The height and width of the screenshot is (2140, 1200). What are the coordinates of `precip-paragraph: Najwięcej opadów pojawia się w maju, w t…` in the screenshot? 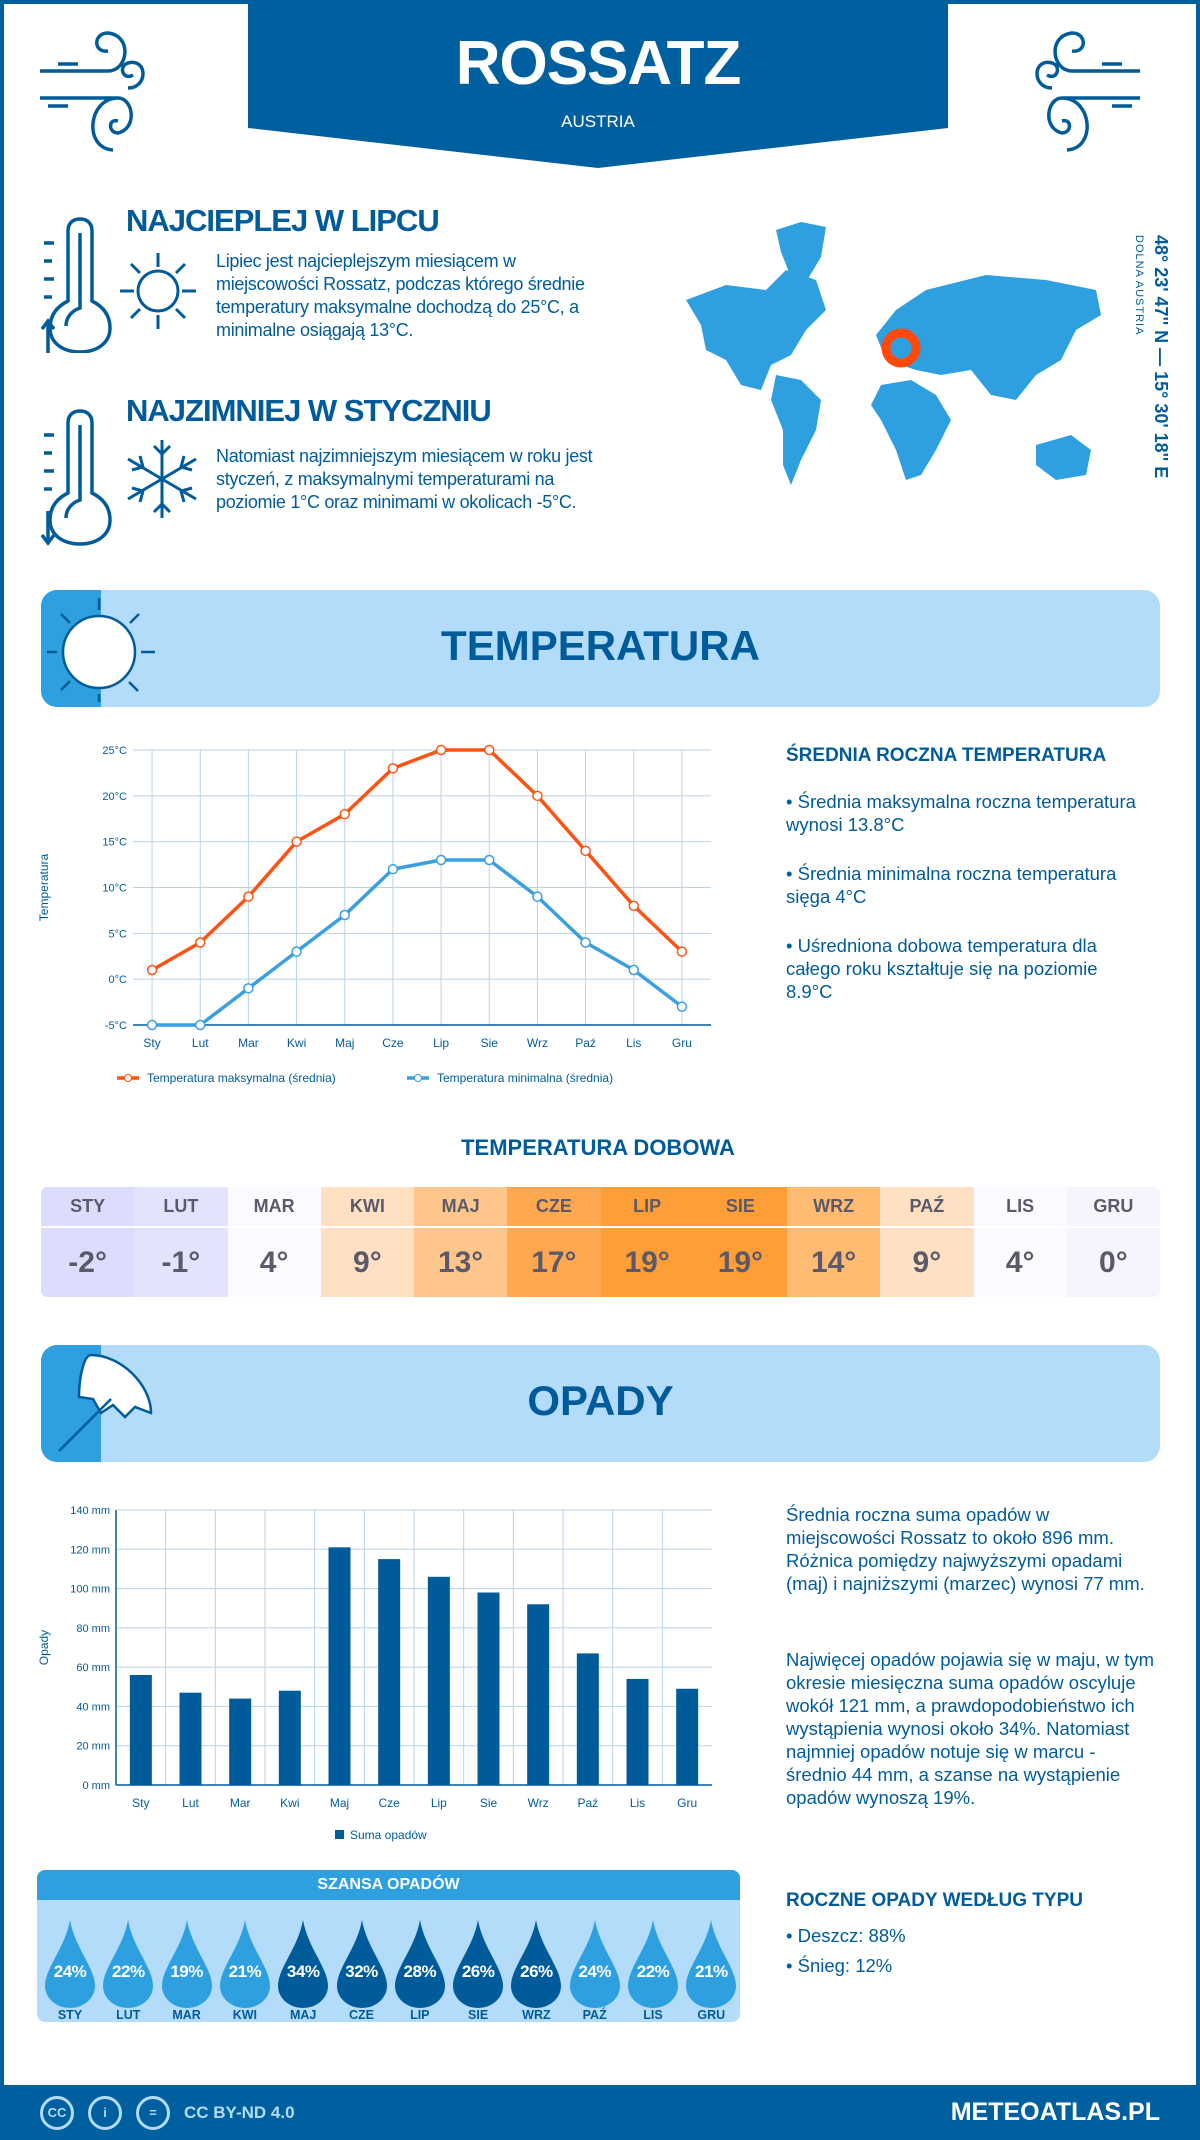 It's located at (970, 1728).